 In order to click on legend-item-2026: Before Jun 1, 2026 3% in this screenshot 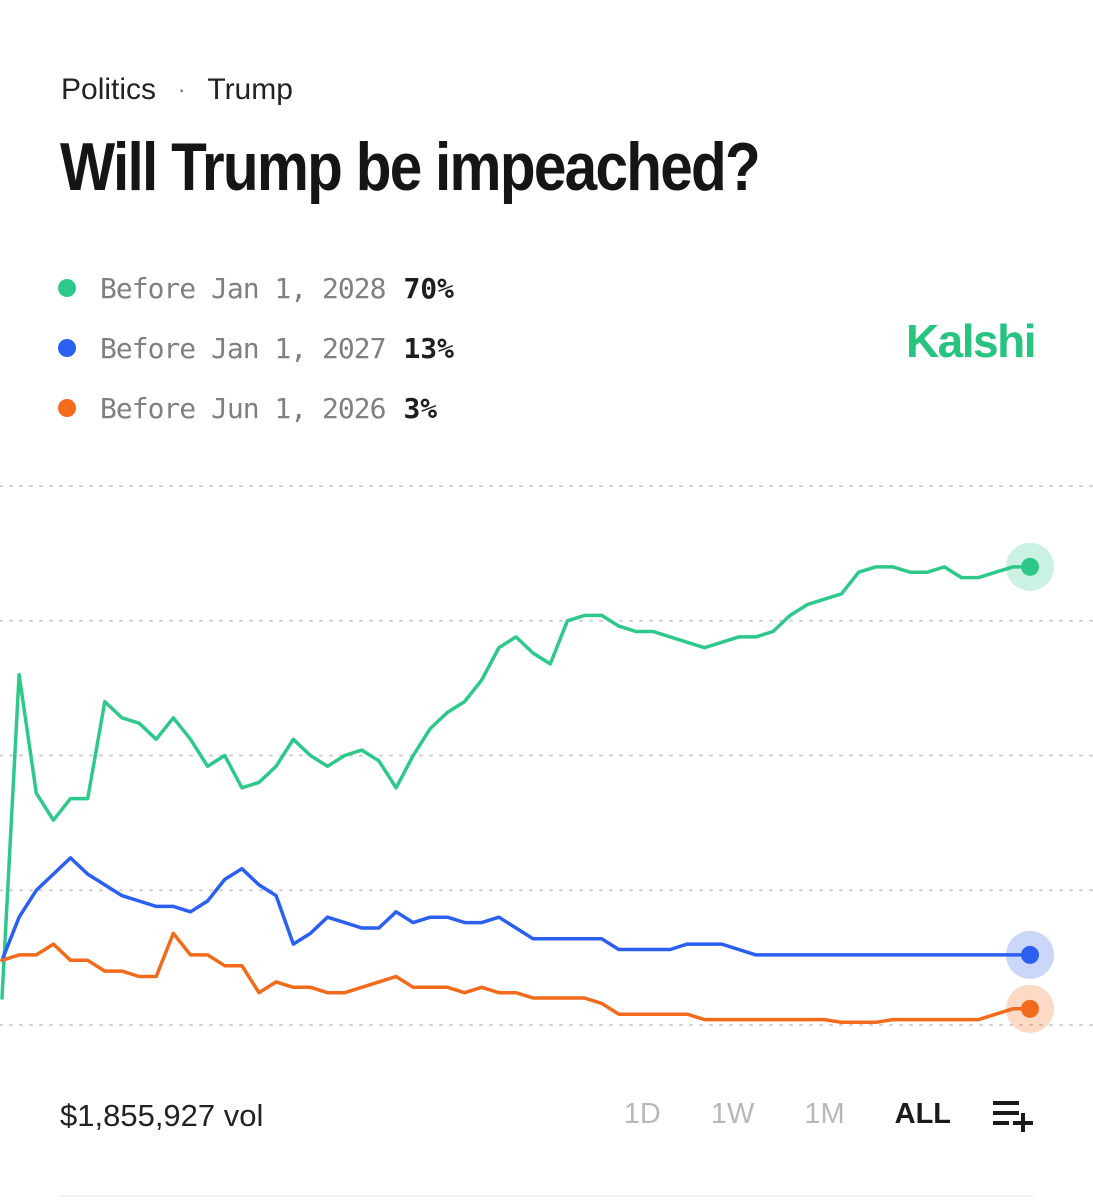, I will do `click(256, 408)`.